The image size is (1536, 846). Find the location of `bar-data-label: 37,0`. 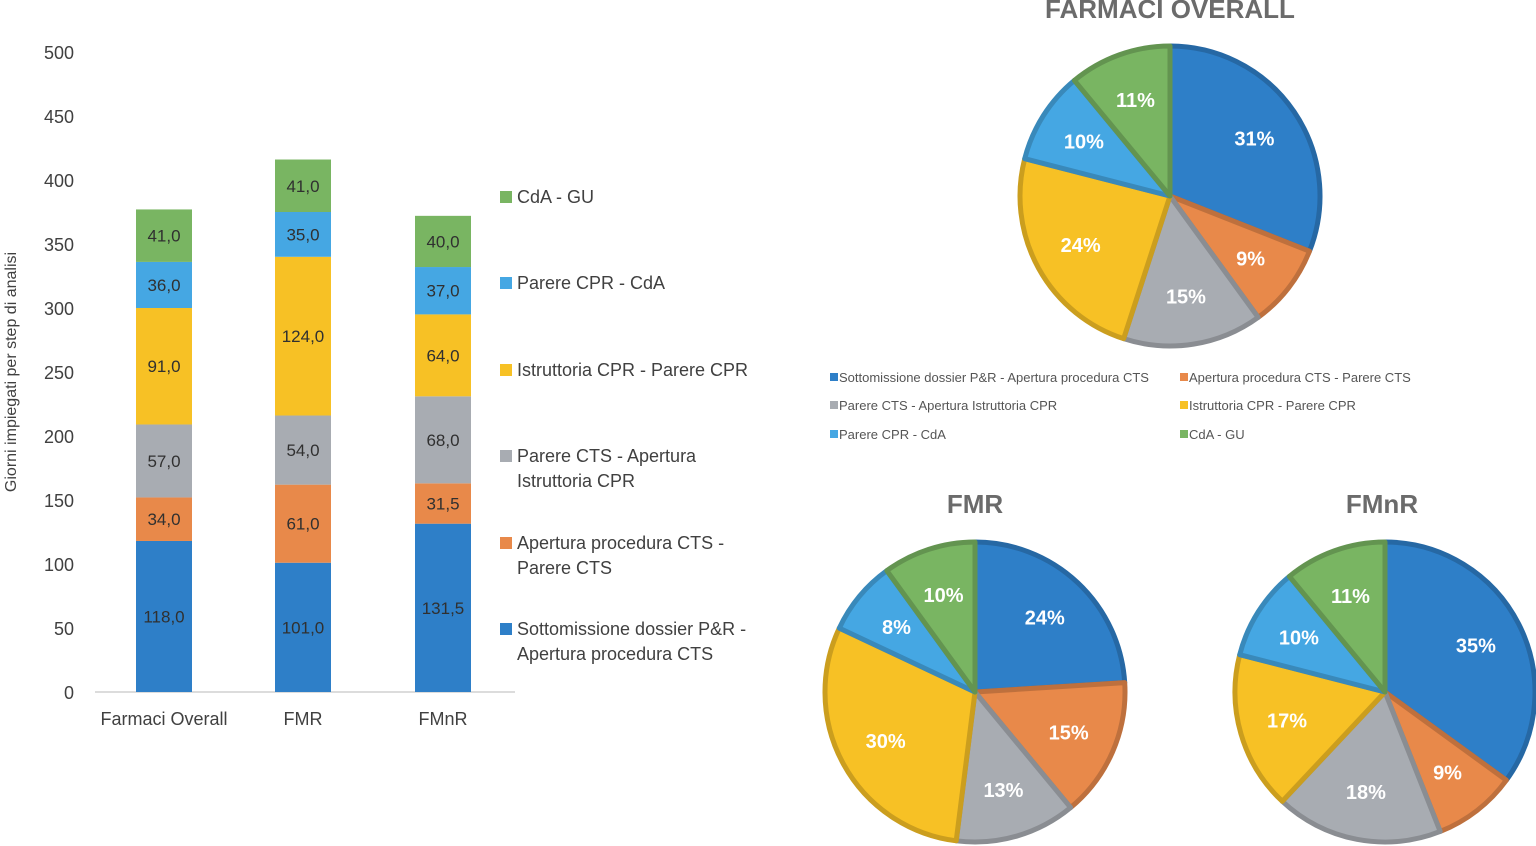

bar-data-label: 37,0 is located at coordinates (442, 291).